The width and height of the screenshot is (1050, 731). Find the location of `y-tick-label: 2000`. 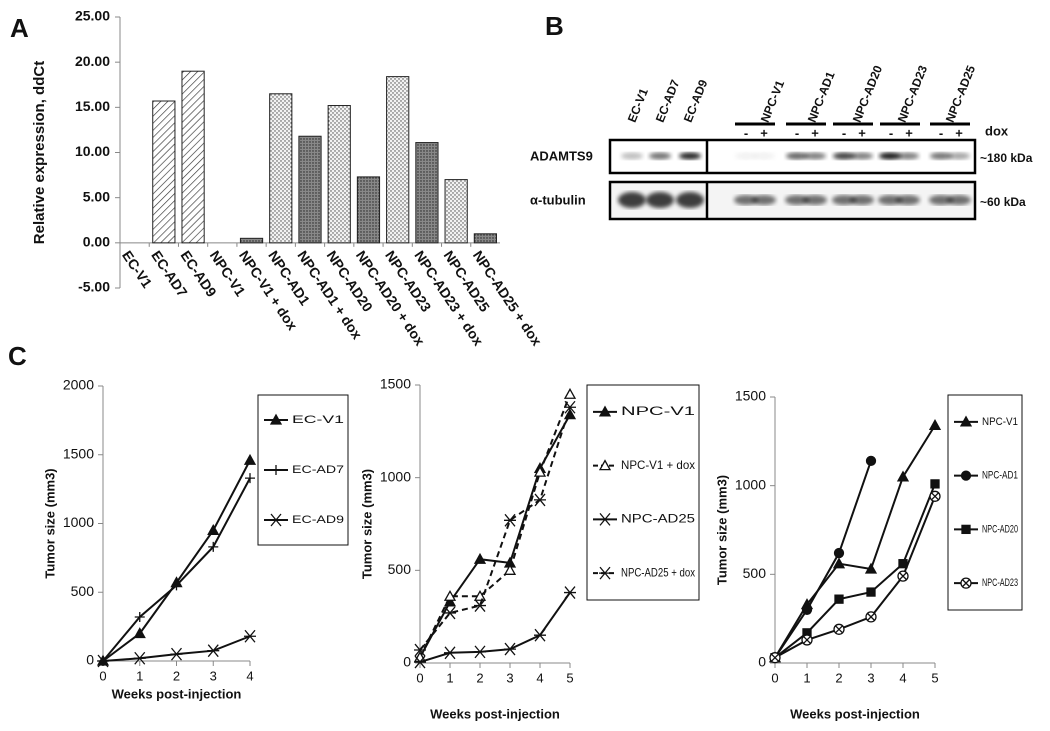

y-tick-label: 2000 is located at coordinates (78, 385).